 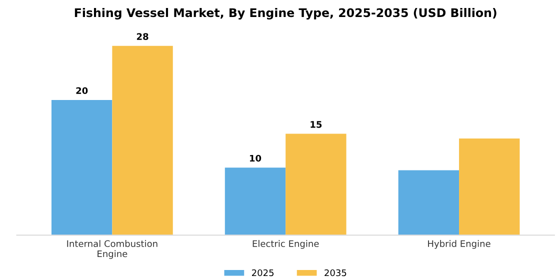 I want to click on x-tick-label: Hybrid Engine, so click(x=459, y=244).